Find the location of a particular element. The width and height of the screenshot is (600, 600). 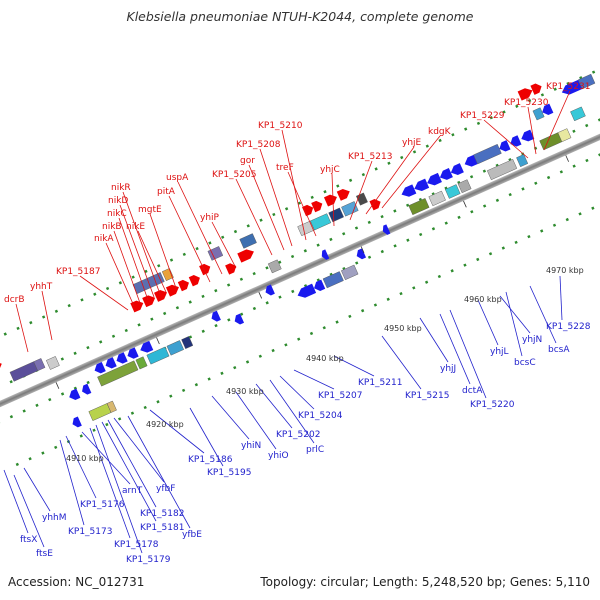

gene-label-reverse: KP1_5228 is located at coordinates (568, 327).